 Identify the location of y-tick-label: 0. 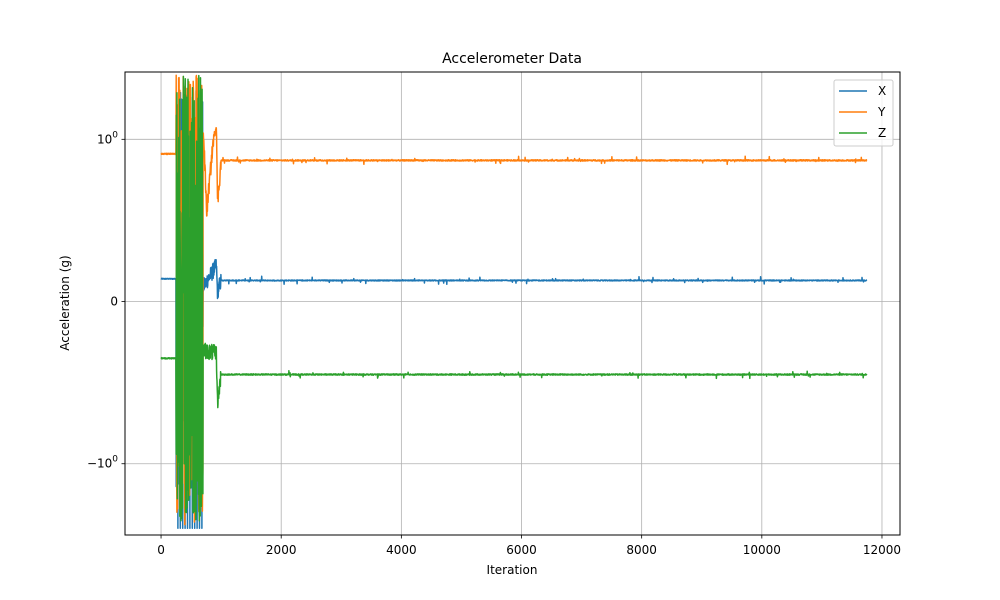
(114, 302).